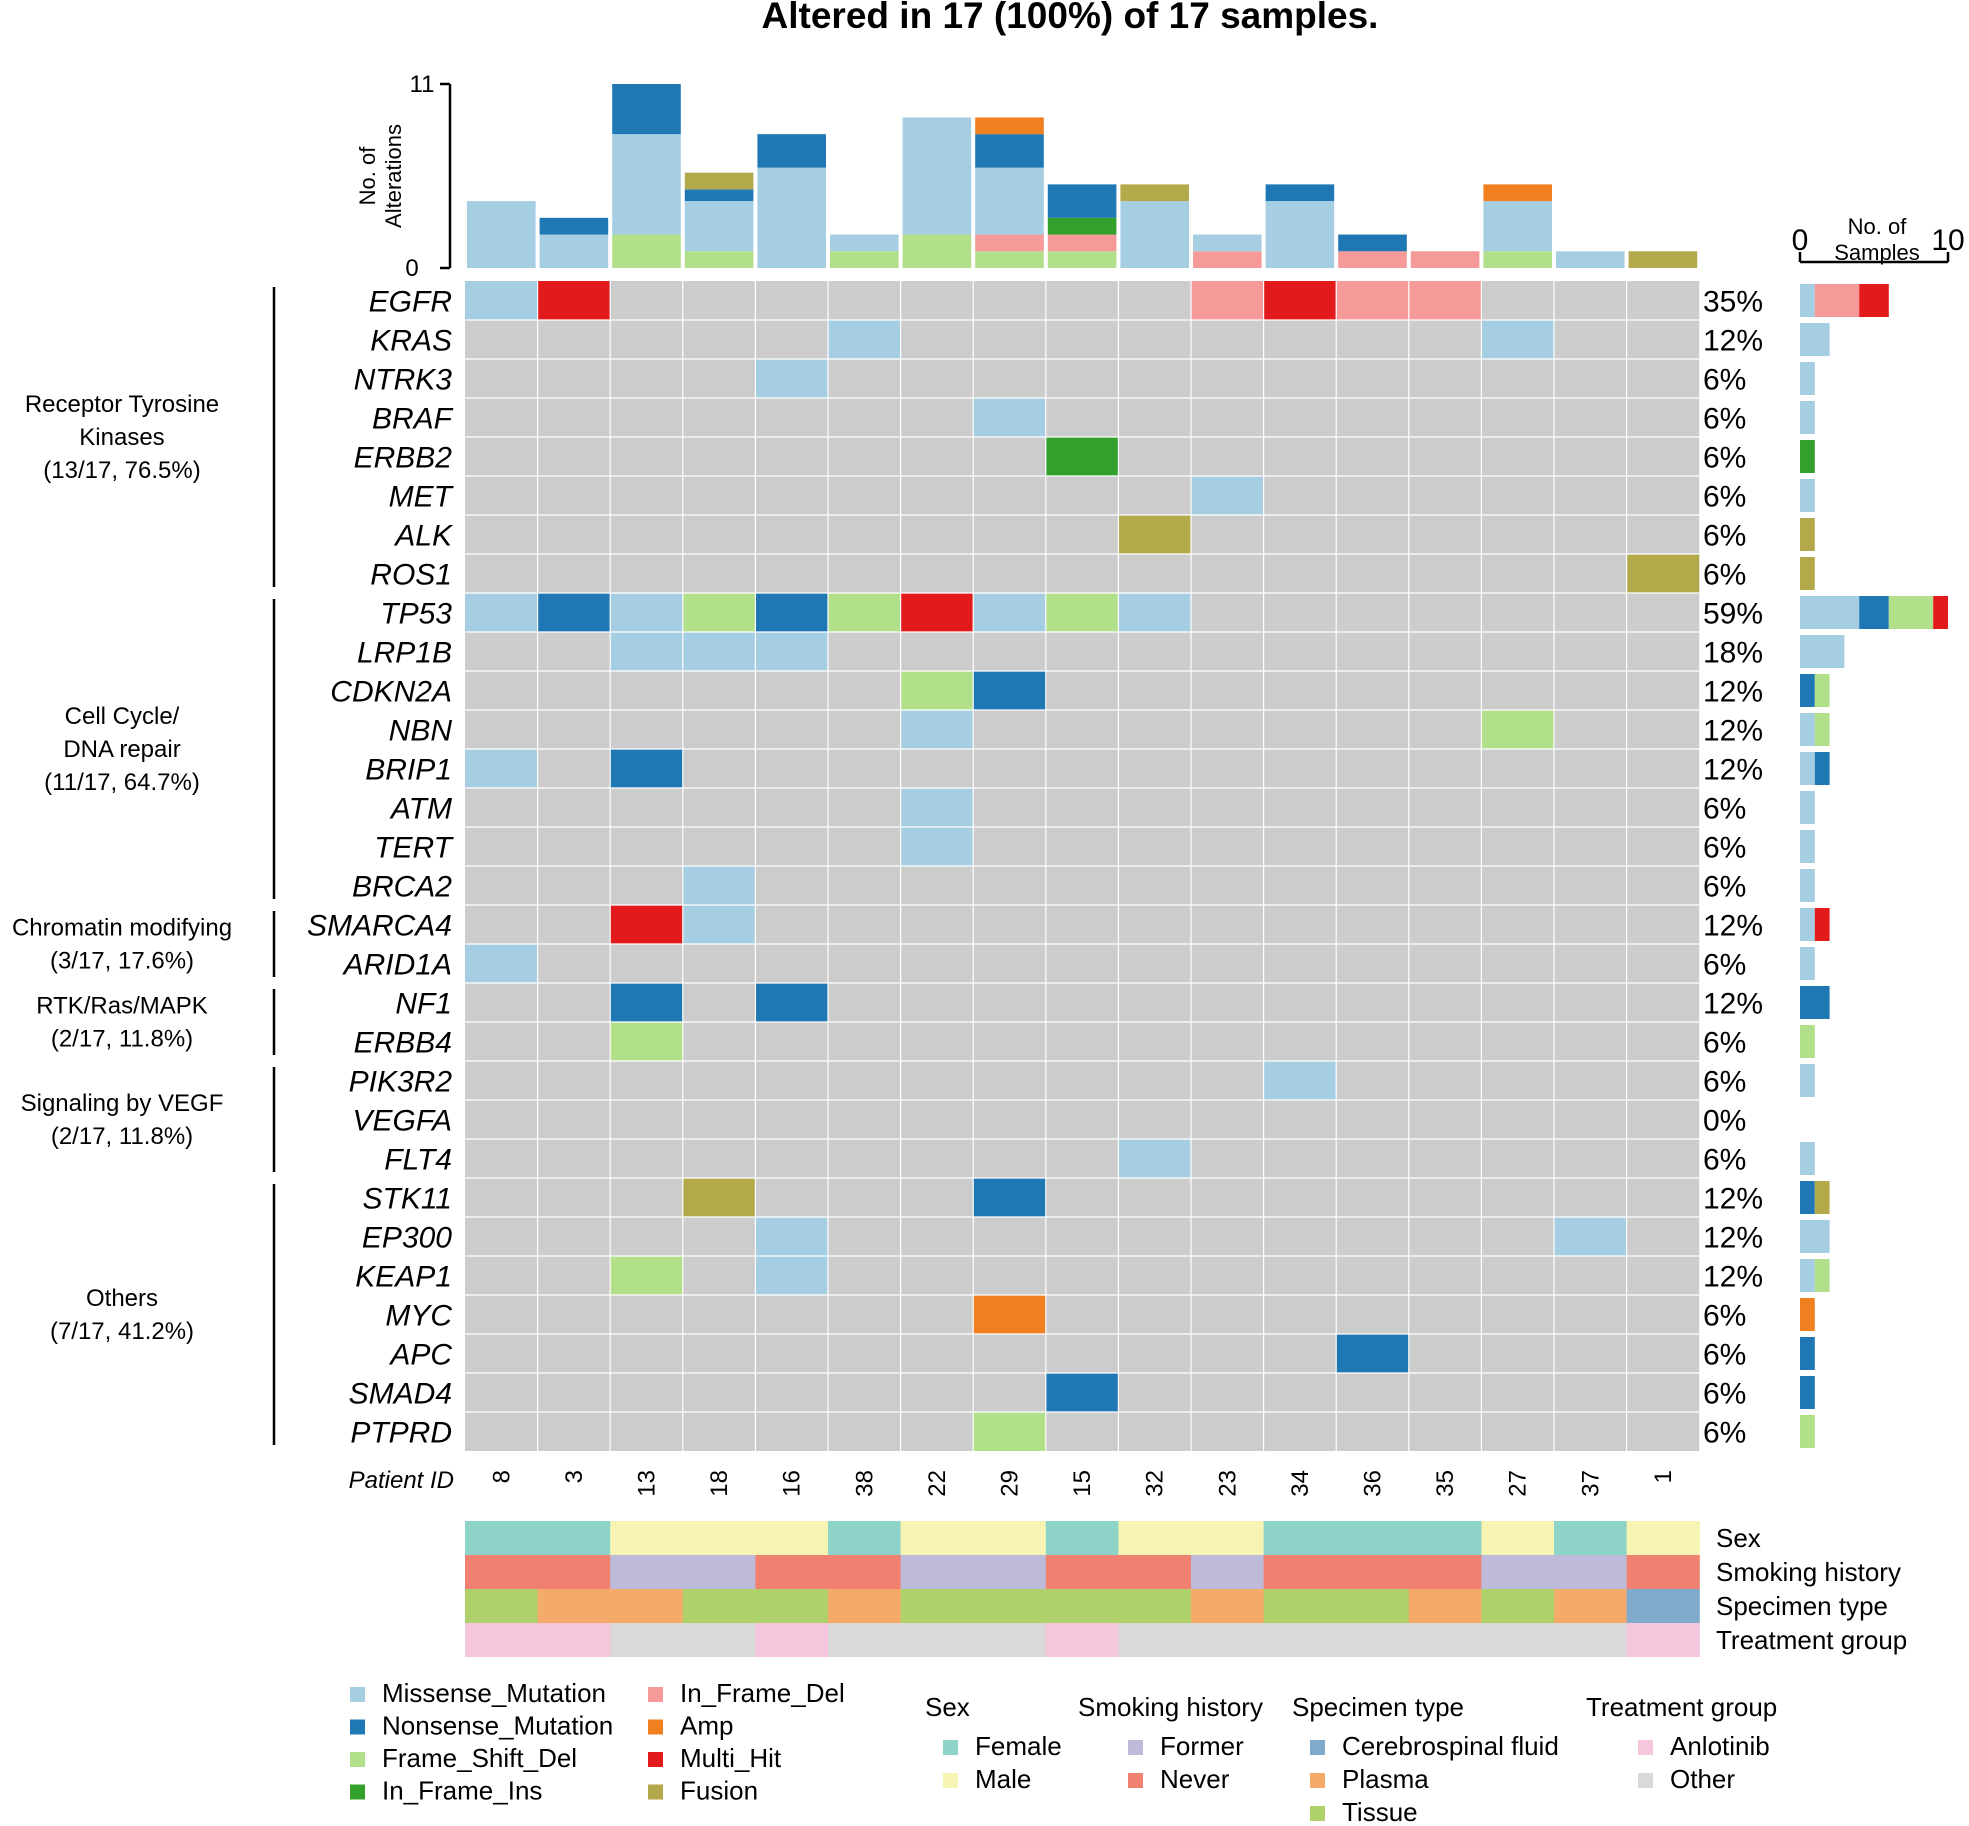  I want to click on legend-swatch-missense-mutation, so click(357, 1694).